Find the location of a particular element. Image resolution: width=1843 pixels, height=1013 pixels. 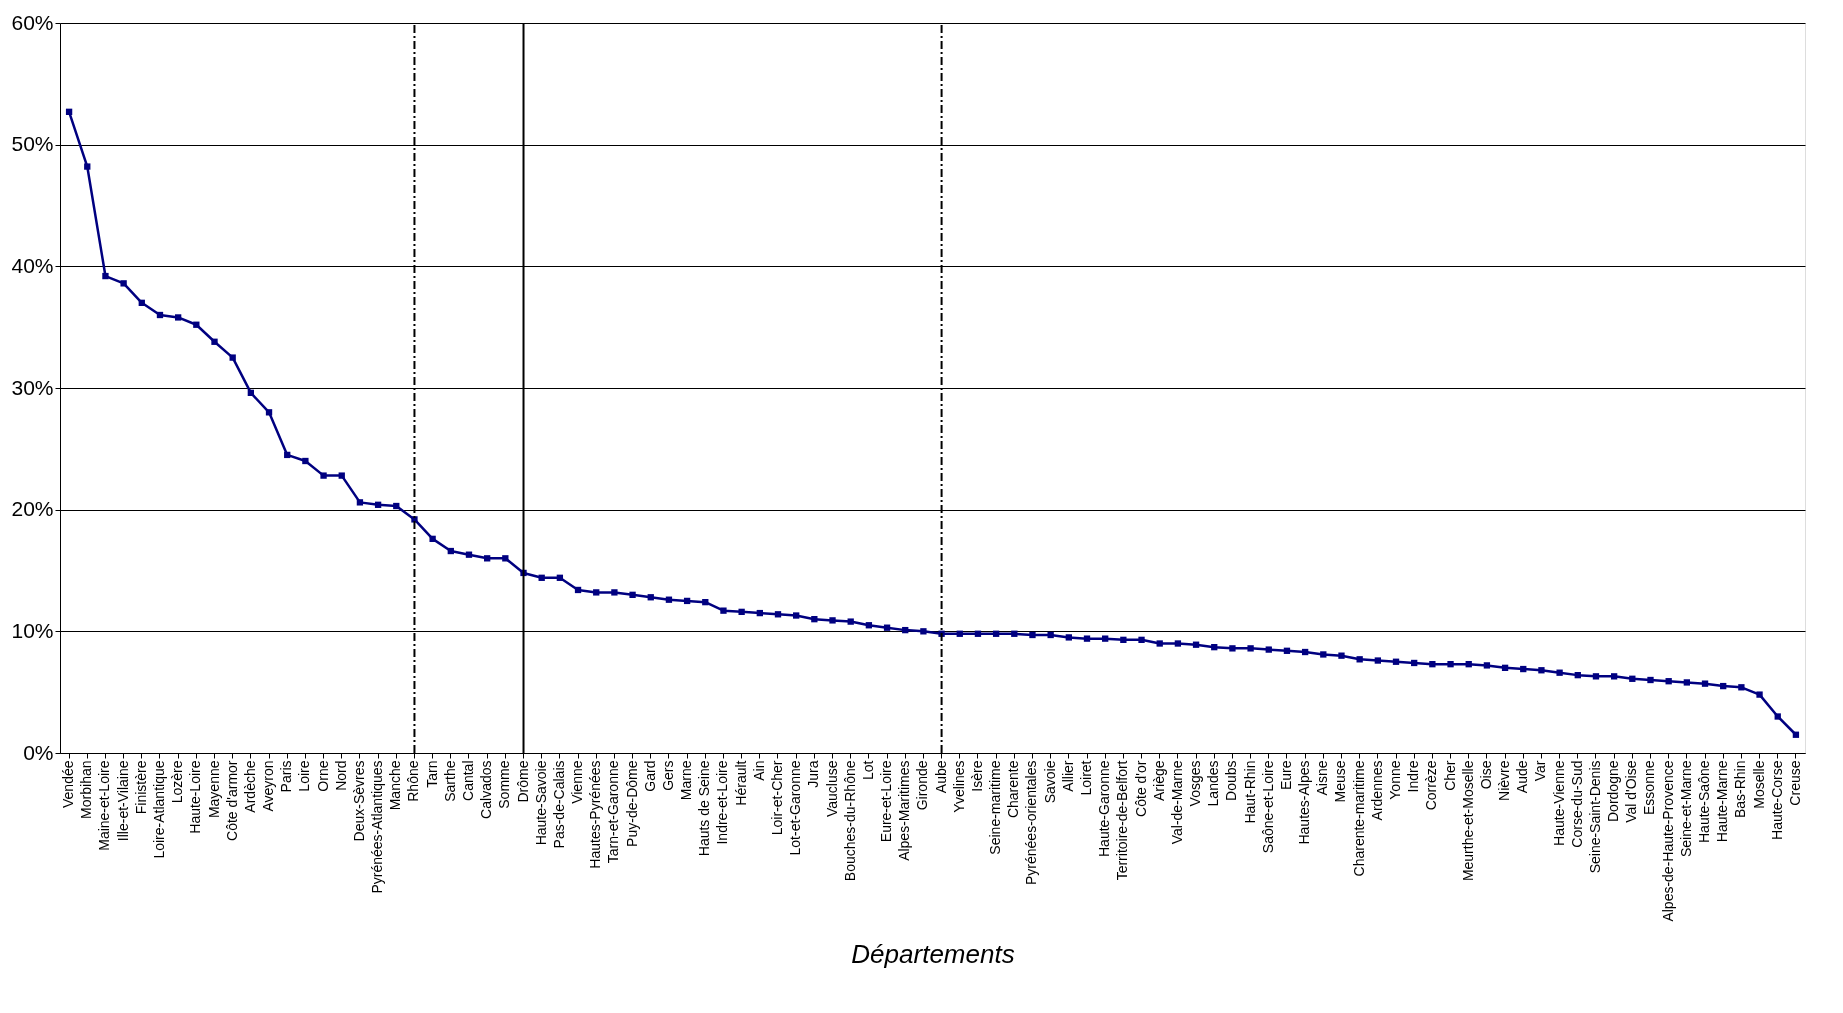

x-tick-label: Drôme is located at coordinates (522, 781).